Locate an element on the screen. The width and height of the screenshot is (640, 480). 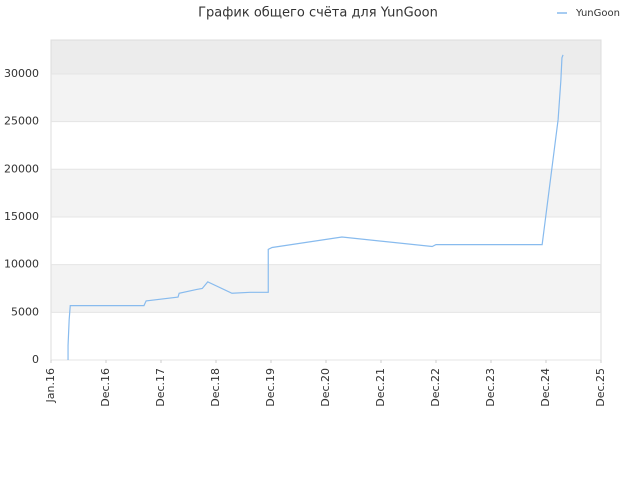
y-tick-label: 20000 is located at coordinates (21, 168).